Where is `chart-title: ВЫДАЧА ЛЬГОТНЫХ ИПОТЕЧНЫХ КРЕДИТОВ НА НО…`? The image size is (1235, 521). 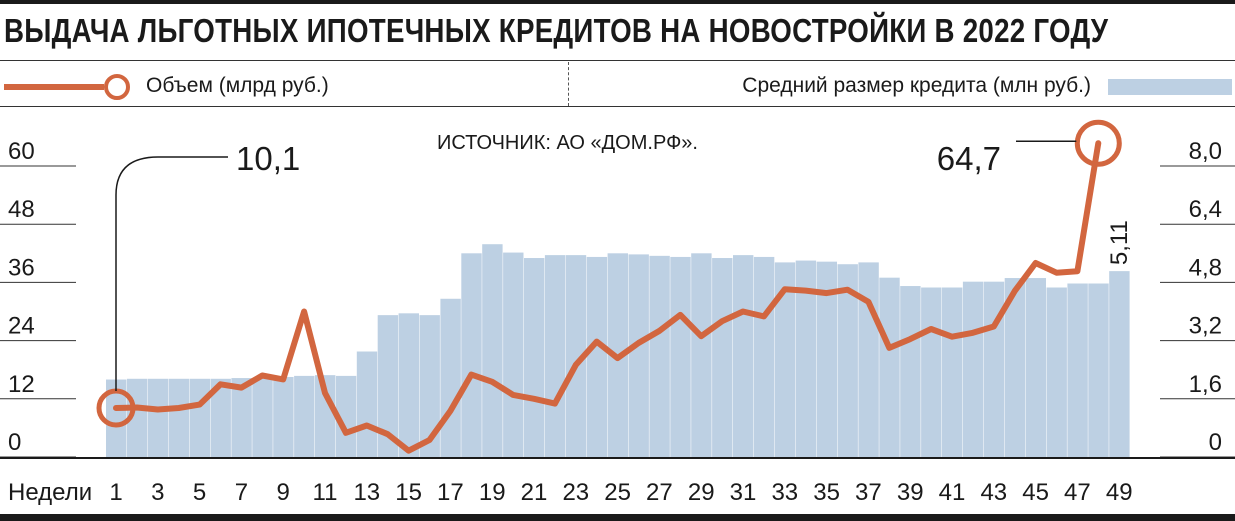
chart-title: ВЫДАЧА ЛЬГОТНЫХ ИПОТЕЧНЫХ КРЕДИТОВ НА НО… is located at coordinates (556, 30).